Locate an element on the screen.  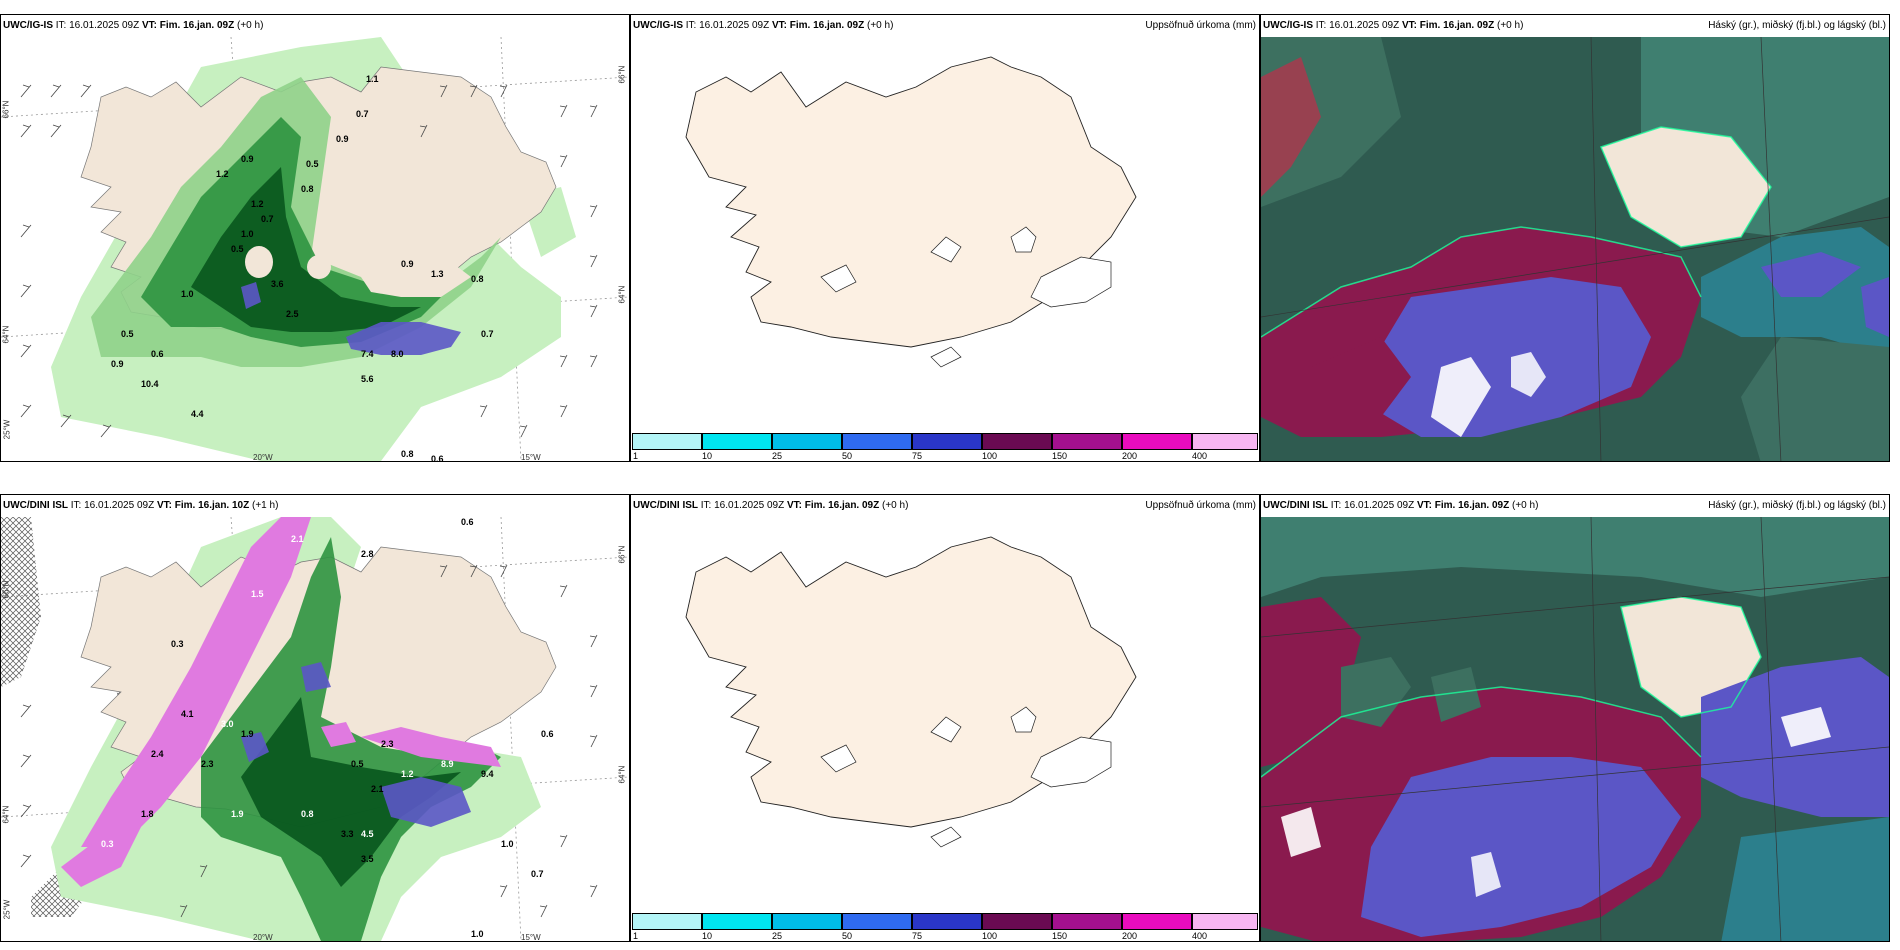
precip-value-label: 3.6 is located at coordinates (277, 284).